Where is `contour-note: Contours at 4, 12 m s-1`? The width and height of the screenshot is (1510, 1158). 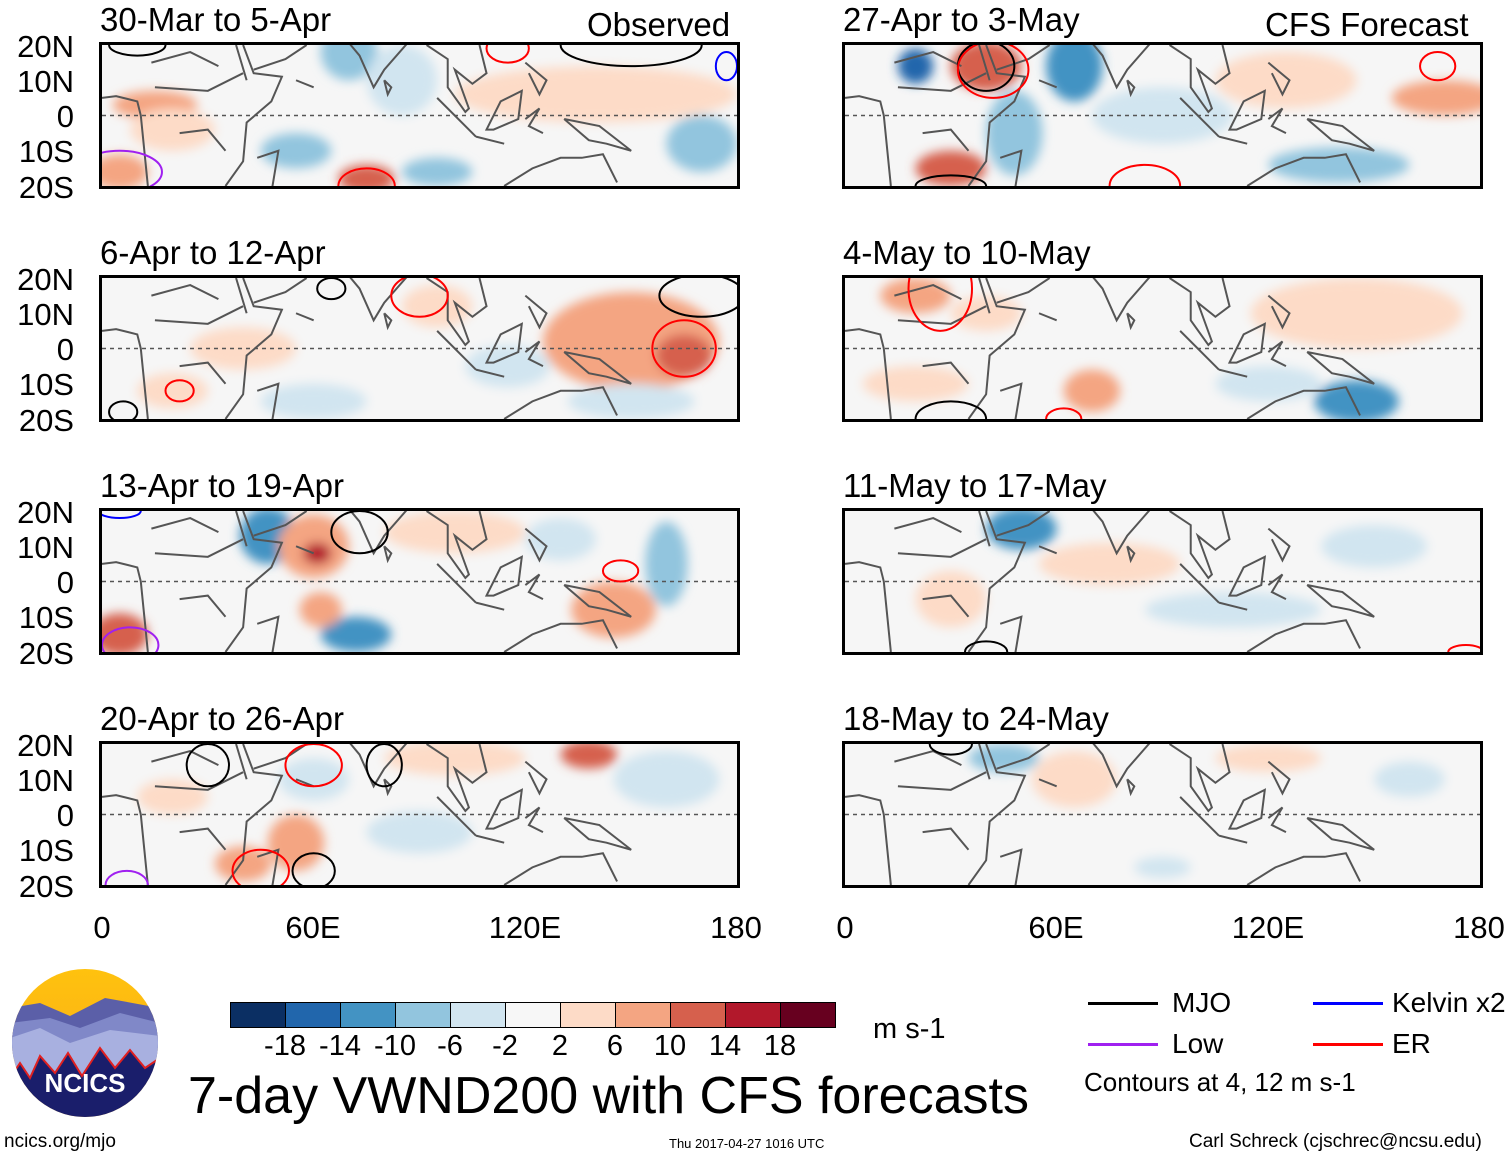 contour-note: Contours at 4, 12 m s-1 is located at coordinates (1220, 1082).